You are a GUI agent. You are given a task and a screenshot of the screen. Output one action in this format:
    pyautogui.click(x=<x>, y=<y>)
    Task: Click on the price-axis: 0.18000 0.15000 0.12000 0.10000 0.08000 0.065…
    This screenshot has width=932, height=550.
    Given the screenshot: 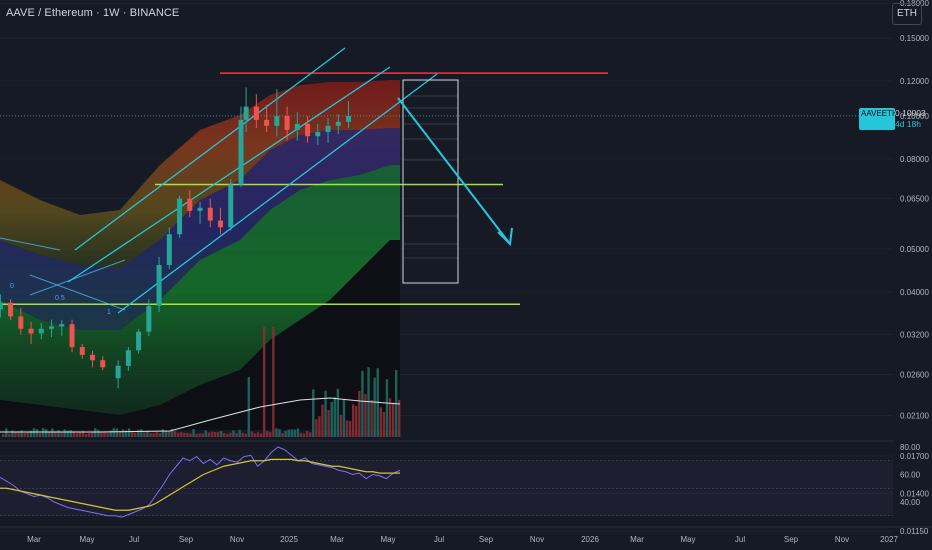 What is the action you would take?
    pyautogui.click(x=914, y=275)
    